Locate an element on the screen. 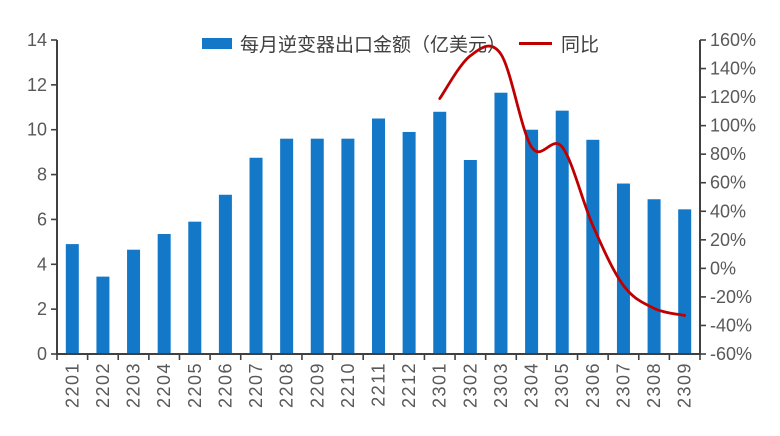 Image resolution: width=780 pixels, height=436 pixels. left-axis-tick-label: 2 is located at coordinates (42, 309).